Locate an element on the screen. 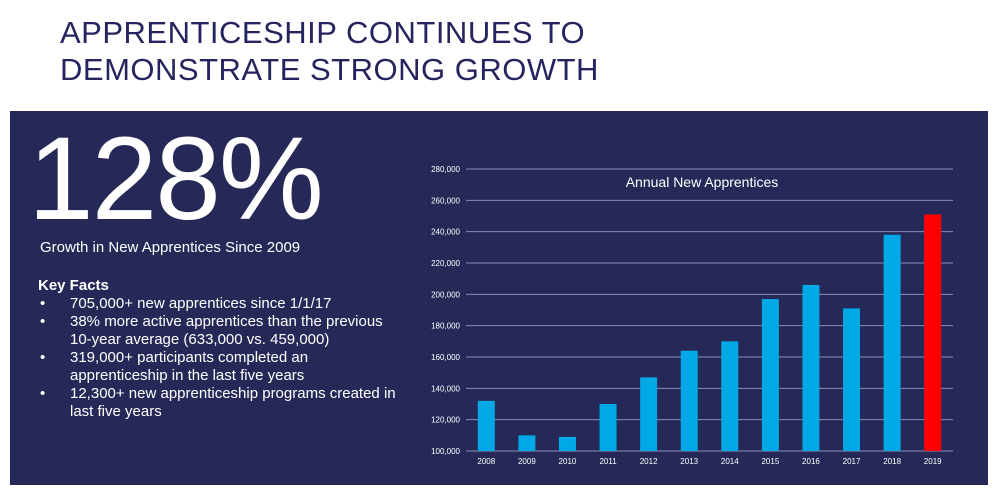 The height and width of the screenshot is (492, 998). bar-2011 is located at coordinates (608, 427).